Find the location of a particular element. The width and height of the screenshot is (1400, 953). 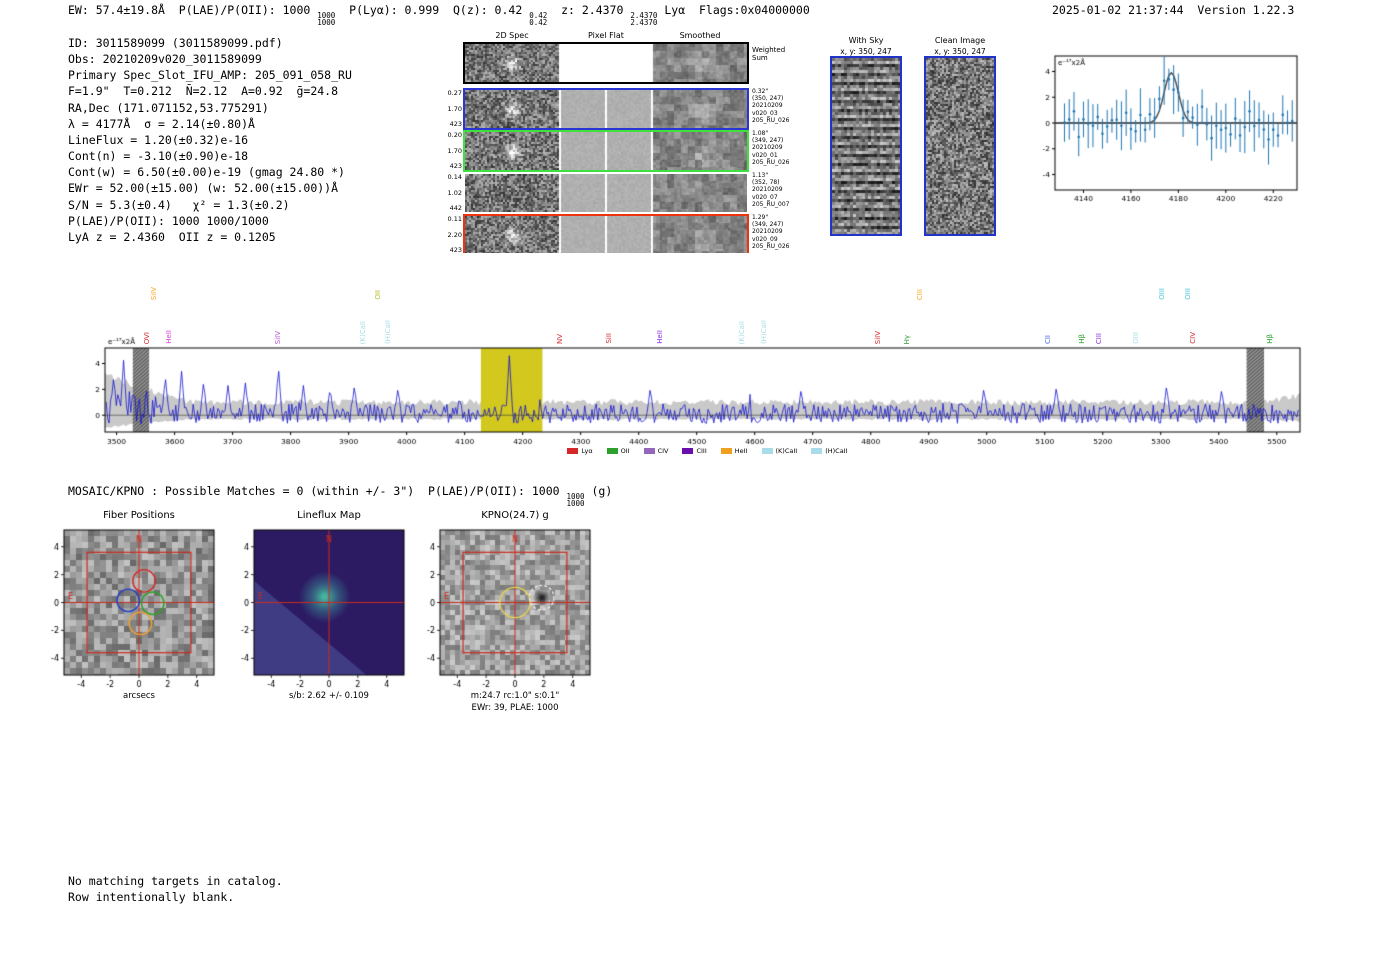

info-line: LyA z = 2.4360 OII z = 0.1205 is located at coordinates (172, 236).